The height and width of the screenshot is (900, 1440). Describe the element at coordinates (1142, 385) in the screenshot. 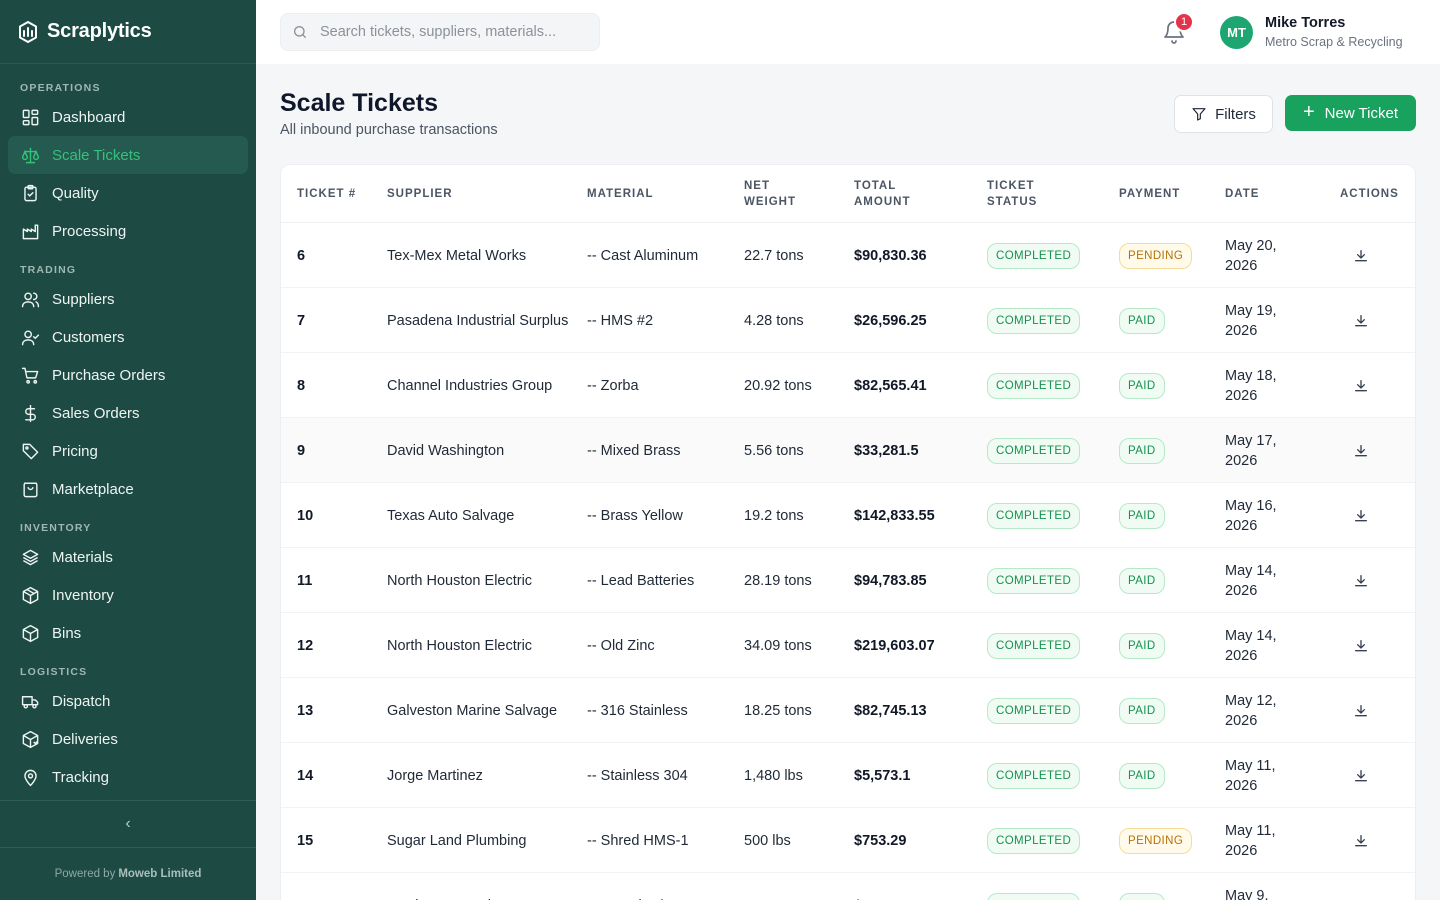

I see `payment-badge: PAID` at that location.